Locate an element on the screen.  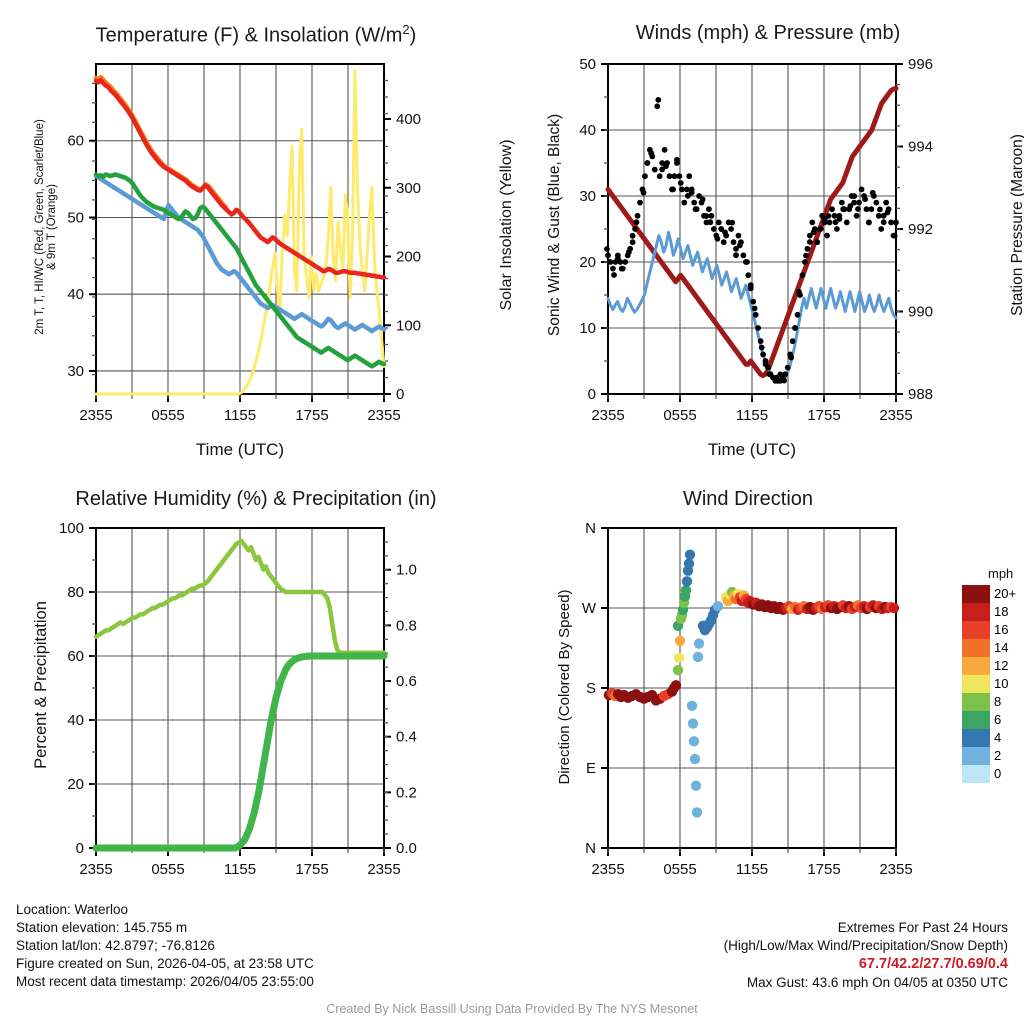
axis-tick-label: 1755 is located at coordinates (823, 415).